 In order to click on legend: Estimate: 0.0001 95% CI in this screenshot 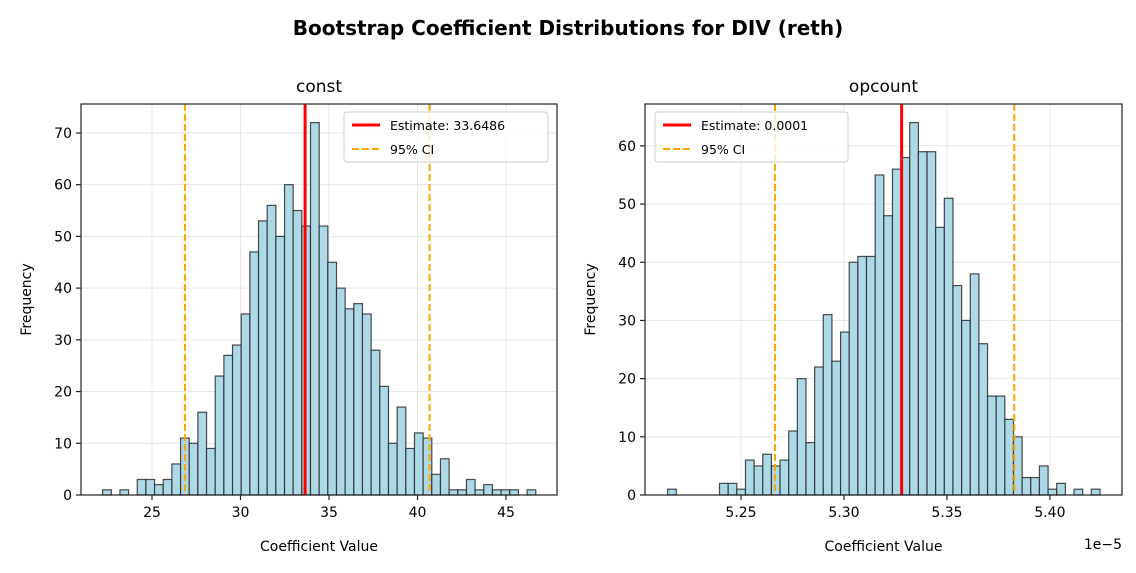, I will do `click(751, 137)`.